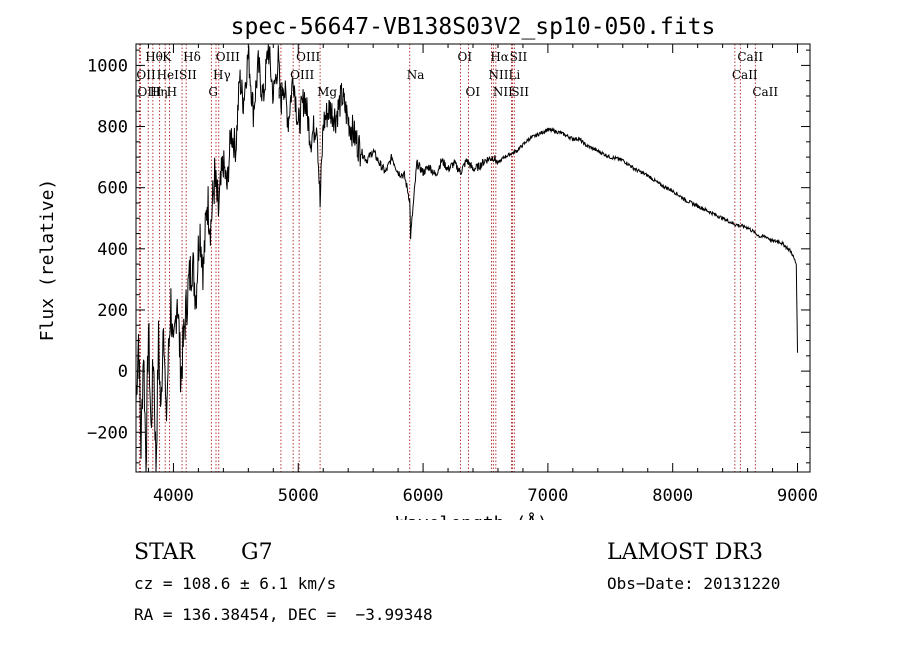  Describe the element at coordinates (423, 496) in the screenshot. I see `x-tick-label: 6000` at that location.